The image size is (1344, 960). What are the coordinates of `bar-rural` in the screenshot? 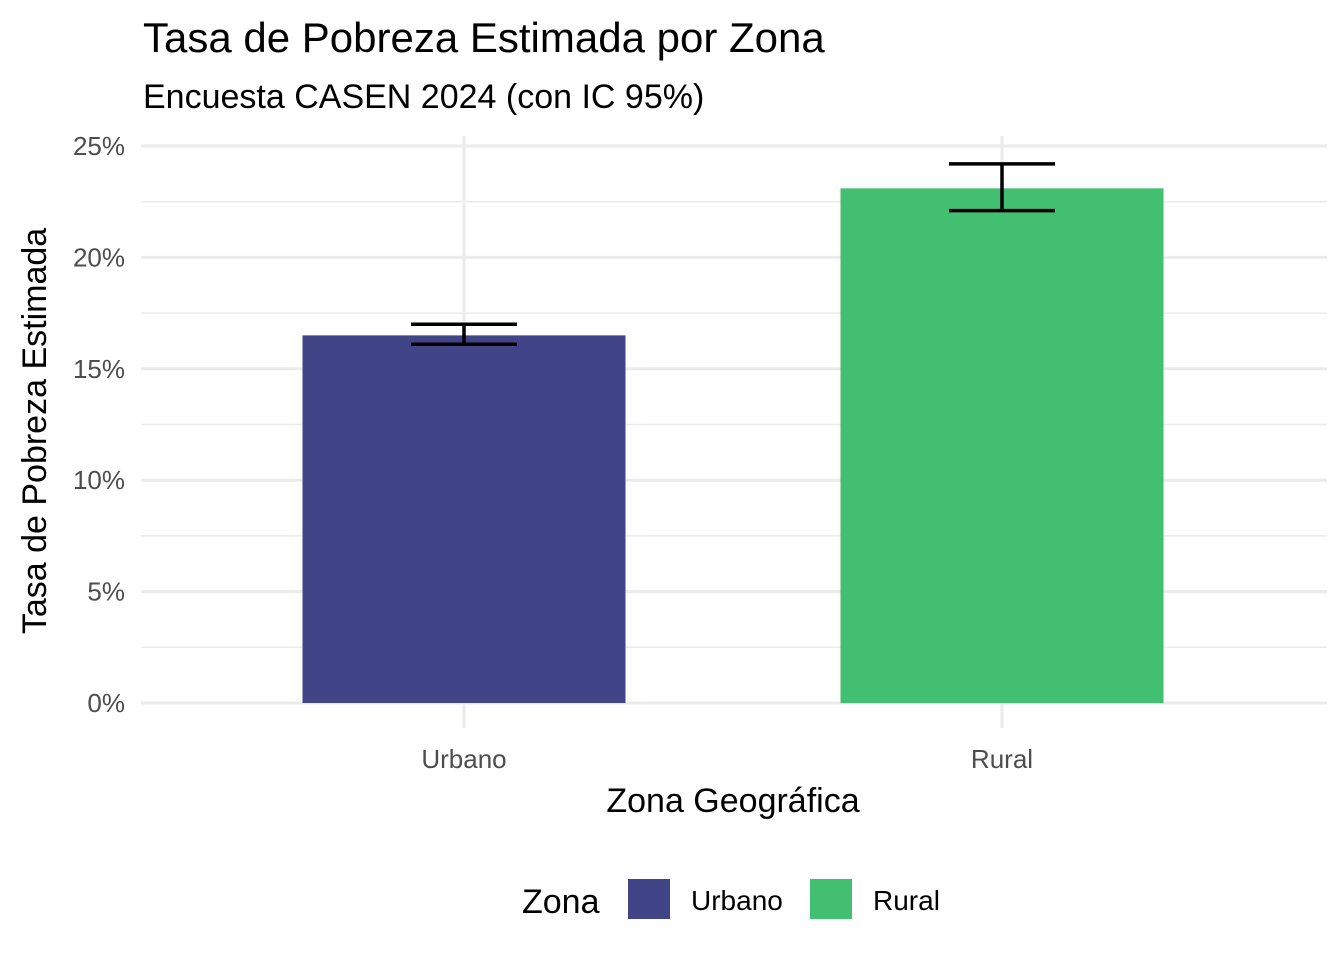 It's located at (1002, 445).